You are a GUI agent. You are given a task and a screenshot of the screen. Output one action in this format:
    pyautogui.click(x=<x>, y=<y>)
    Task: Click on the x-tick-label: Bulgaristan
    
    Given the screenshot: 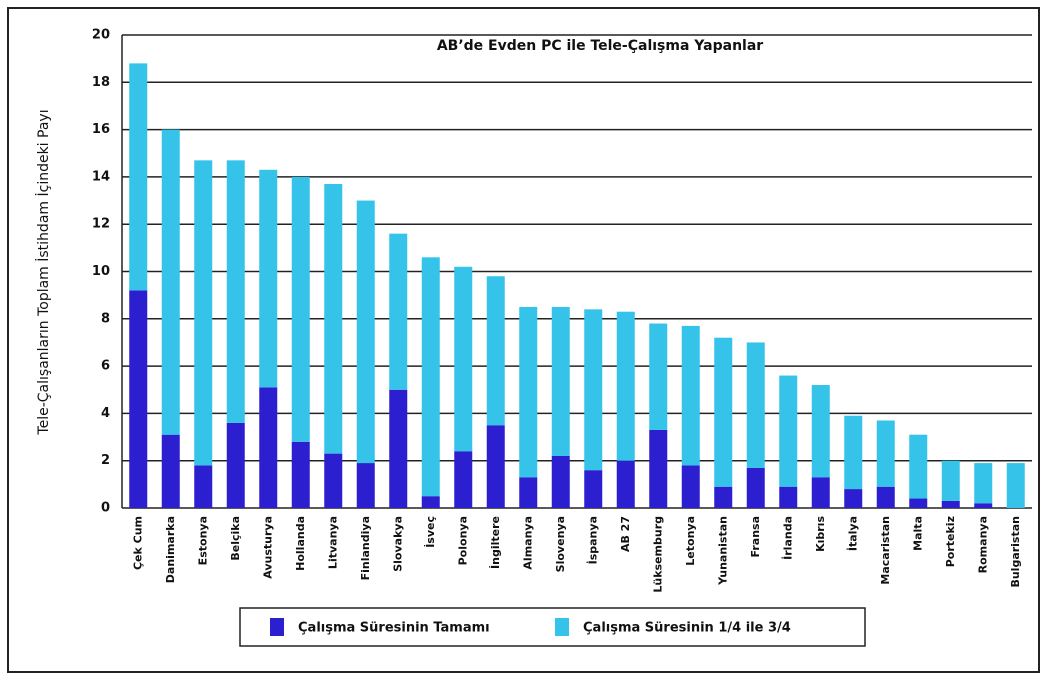 What is the action you would take?
    pyautogui.click(x=1015, y=552)
    